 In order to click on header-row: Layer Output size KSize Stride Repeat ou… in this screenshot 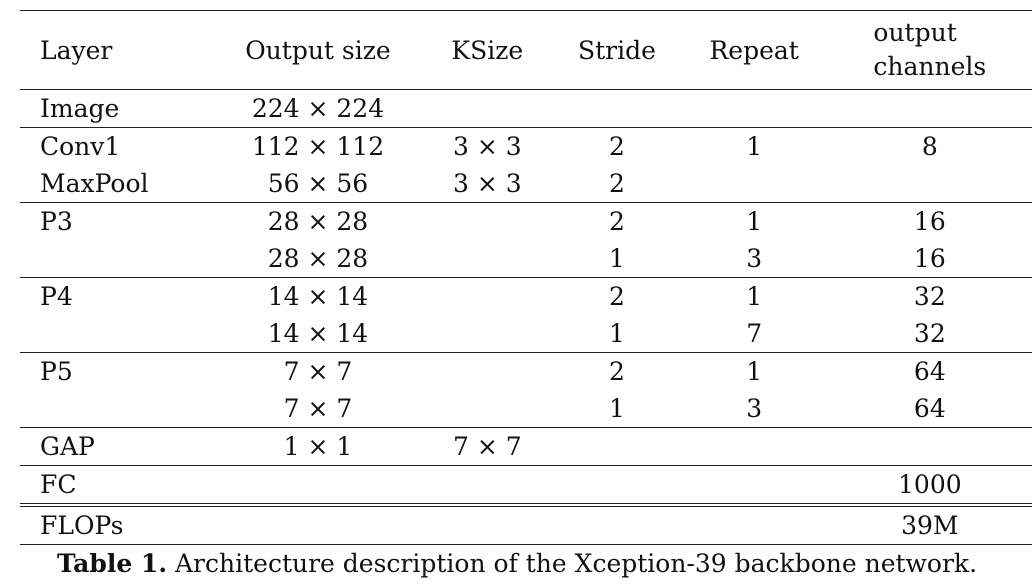, I will do `click(526, 50)`.